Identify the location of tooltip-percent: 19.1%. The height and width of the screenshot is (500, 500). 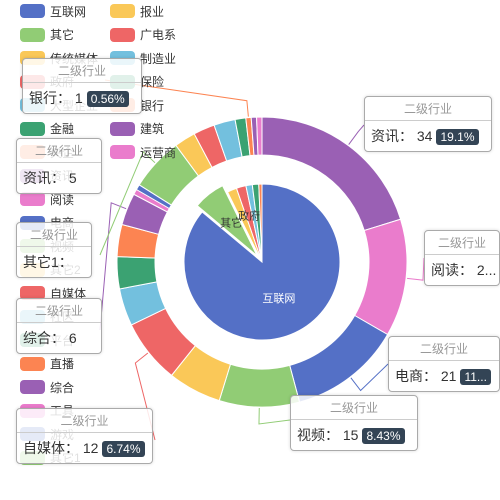
(457, 137).